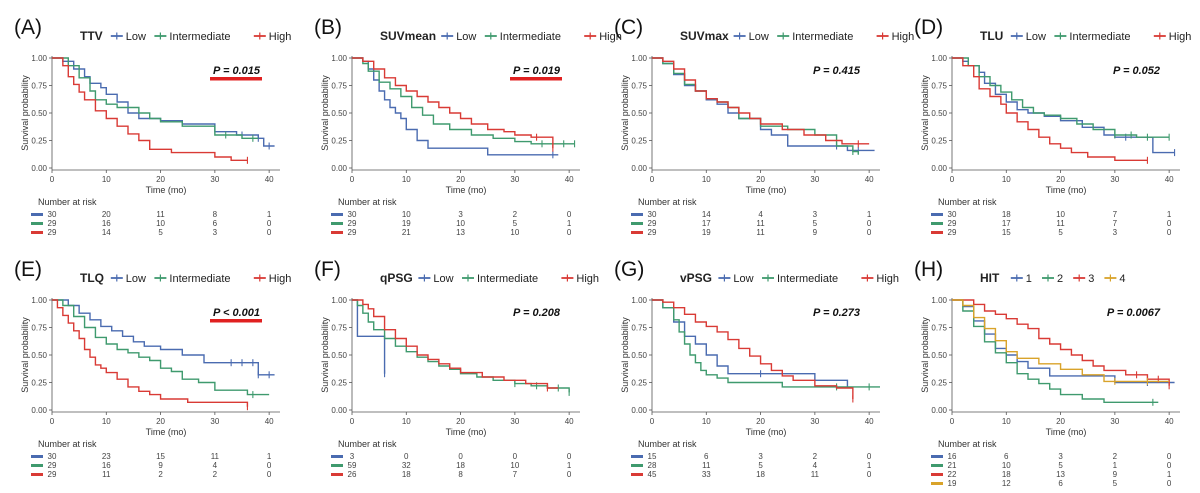 This screenshot has height=493, width=1200. Describe the element at coordinates (1006, 179) in the screenshot. I see `x-tick-label: 10` at that location.